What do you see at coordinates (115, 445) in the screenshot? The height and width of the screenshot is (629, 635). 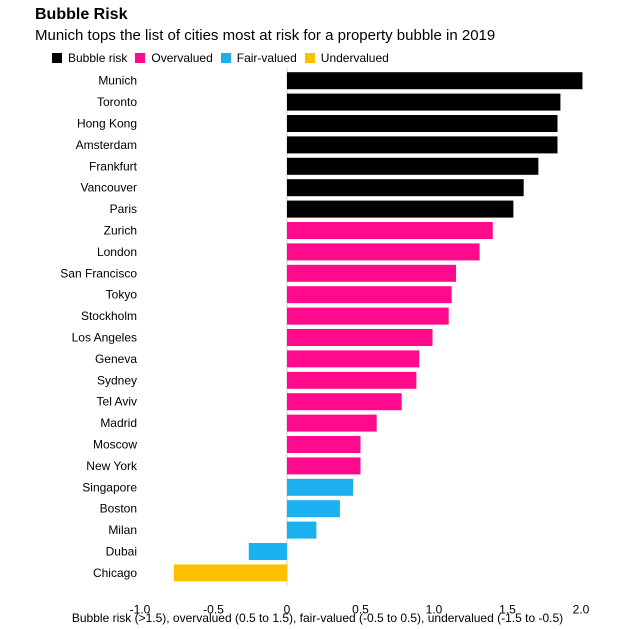 I see `category-label-moscow: Moscow` at bounding box center [115, 445].